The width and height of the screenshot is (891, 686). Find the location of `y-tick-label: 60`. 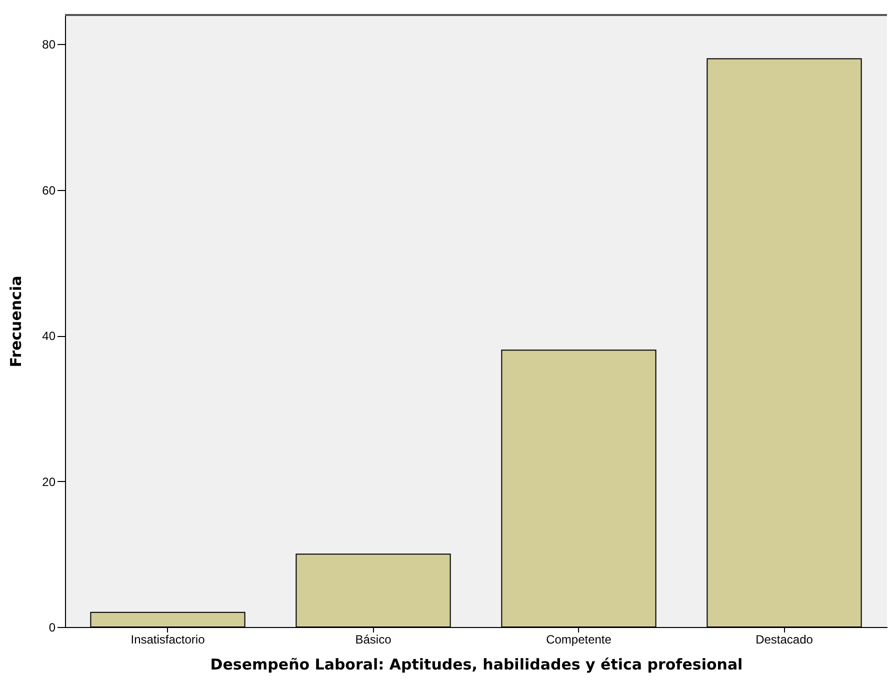

y-tick-label: 60 is located at coordinates (49, 190).